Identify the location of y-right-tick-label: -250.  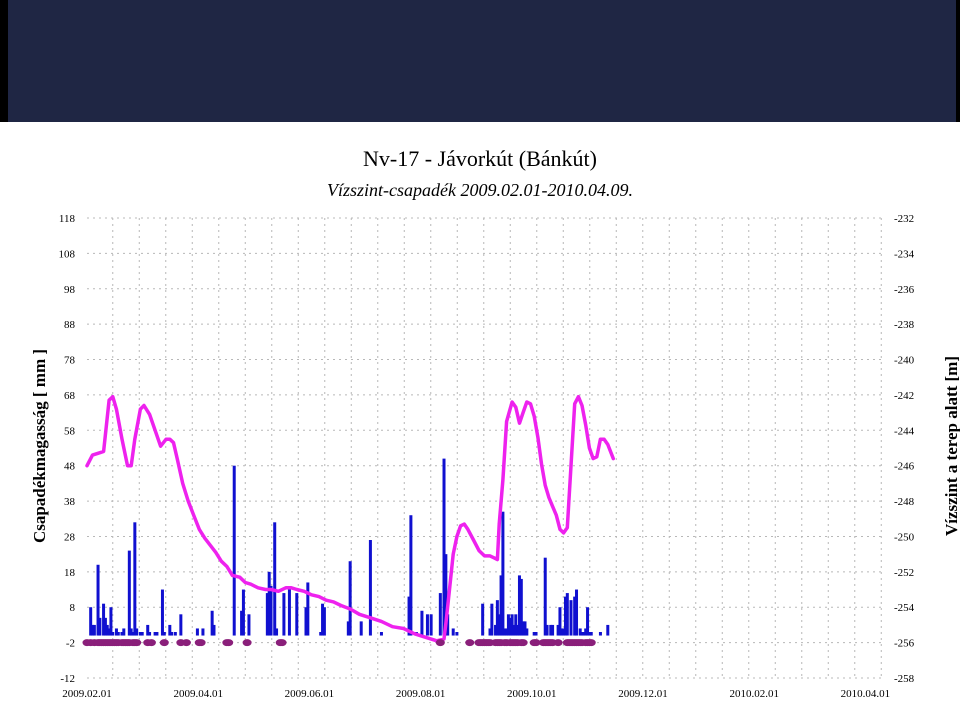
(904, 537).